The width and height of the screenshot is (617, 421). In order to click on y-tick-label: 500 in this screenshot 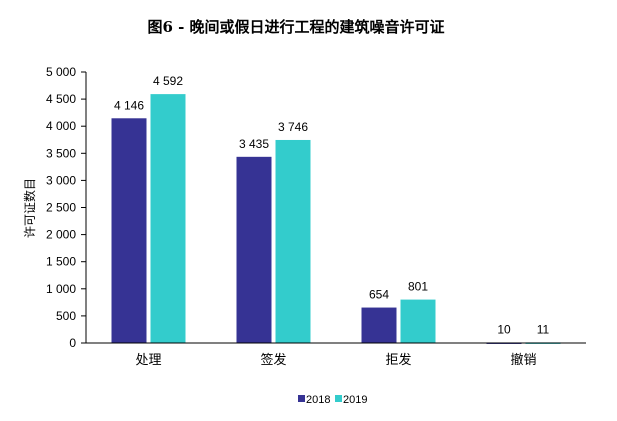, I will do `click(66, 316)`.